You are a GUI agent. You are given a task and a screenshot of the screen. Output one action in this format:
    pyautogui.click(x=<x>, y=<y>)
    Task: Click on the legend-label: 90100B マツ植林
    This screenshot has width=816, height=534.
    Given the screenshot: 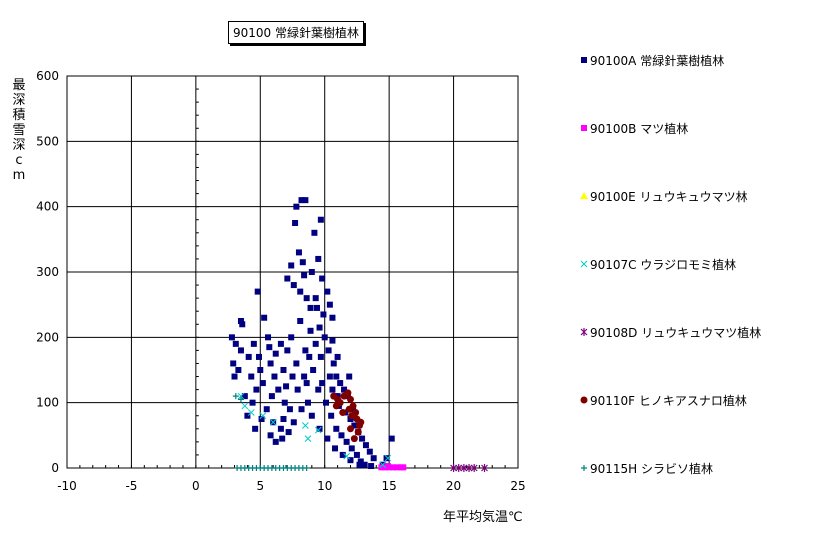 What is the action you would take?
    pyautogui.click(x=639, y=128)
    